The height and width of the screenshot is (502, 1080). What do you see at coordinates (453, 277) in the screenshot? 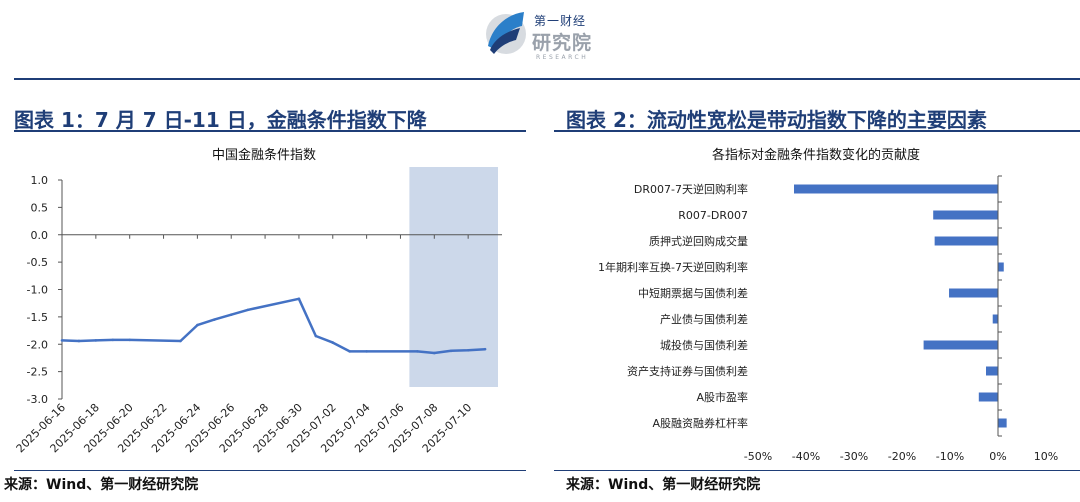
I see `highlight-period-band` at bounding box center [453, 277].